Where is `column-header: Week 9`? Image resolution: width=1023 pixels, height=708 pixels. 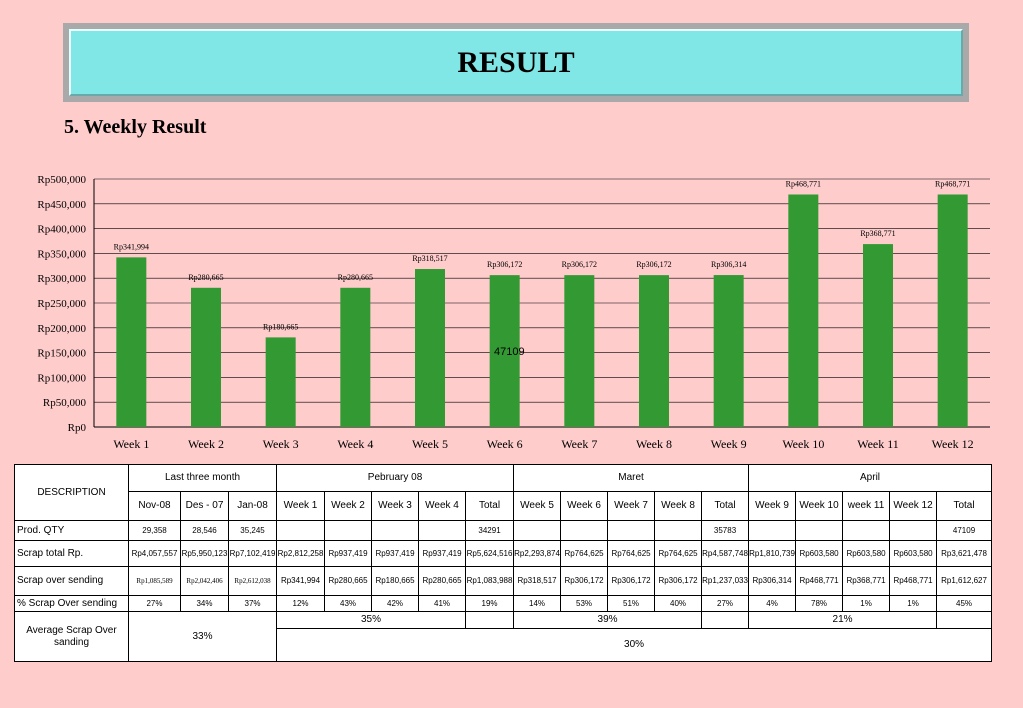
column-header: Week 9 is located at coordinates (772, 506).